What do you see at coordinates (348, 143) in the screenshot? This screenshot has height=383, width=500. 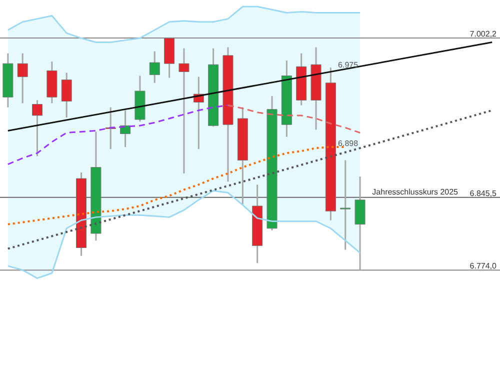 I see `annotation: 6.898` at bounding box center [348, 143].